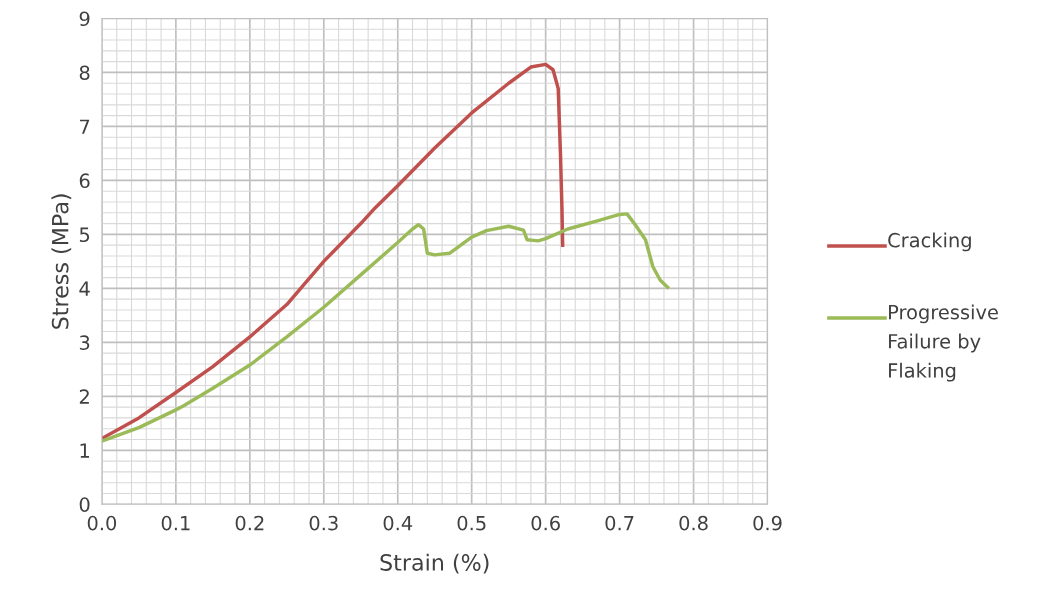 The width and height of the screenshot is (1040, 615). Describe the element at coordinates (85, 450) in the screenshot. I see `y-tick-label: 1` at that location.